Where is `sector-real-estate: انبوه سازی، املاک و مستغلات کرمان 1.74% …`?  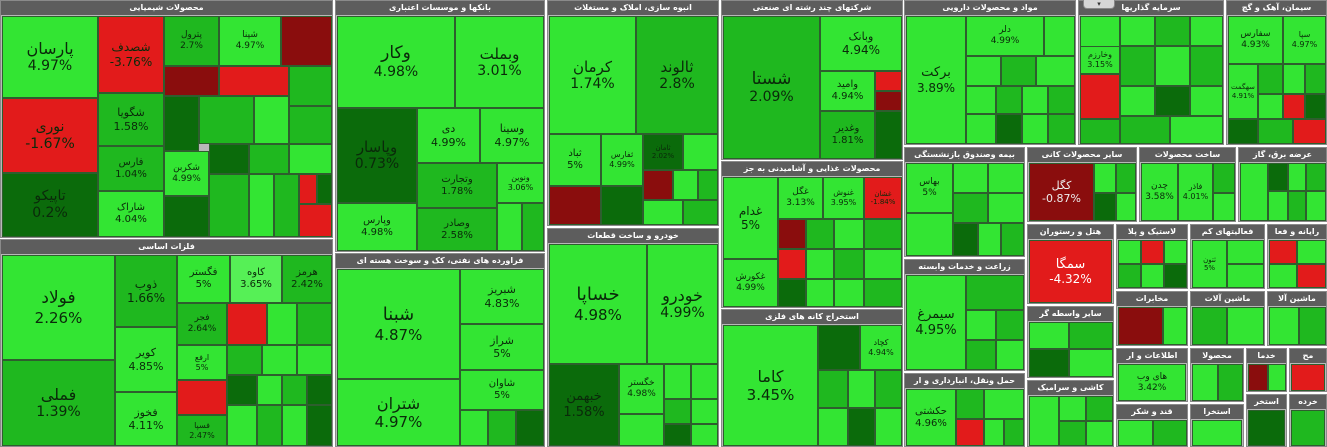 sector-real-estate: انبوه سازی، املاک و مستغلات کرمان 1.74% … is located at coordinates (633, 113).